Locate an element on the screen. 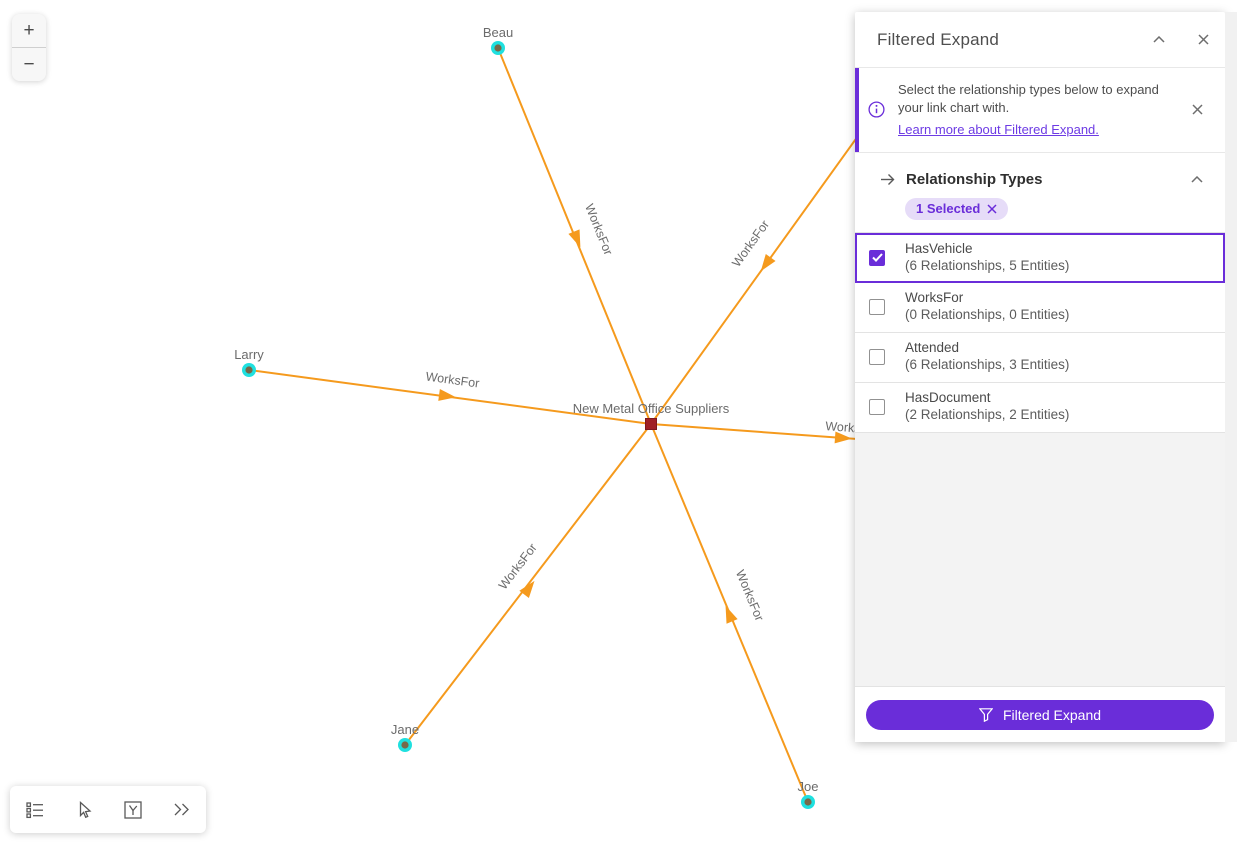  relationship-row-attended: Attended (6 Relationships, 3 Entities) is located at coordinates (1040, 357).